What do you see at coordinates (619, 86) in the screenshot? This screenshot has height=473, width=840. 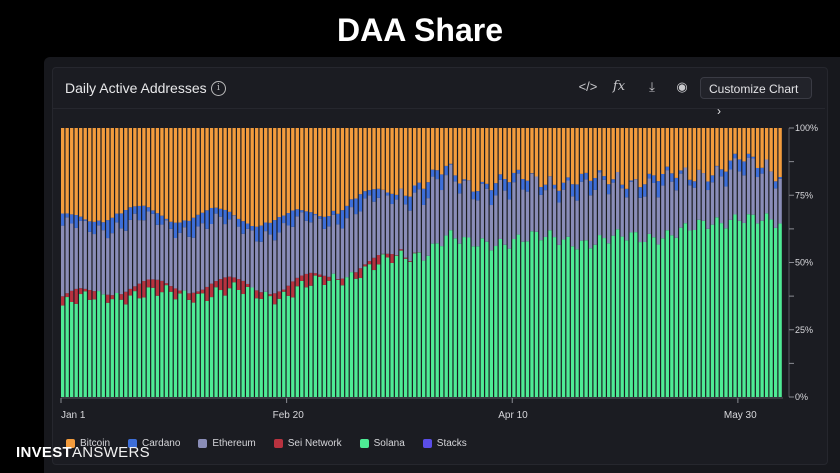 I see `formula-icon: fx` at bounding box center [619, 86].